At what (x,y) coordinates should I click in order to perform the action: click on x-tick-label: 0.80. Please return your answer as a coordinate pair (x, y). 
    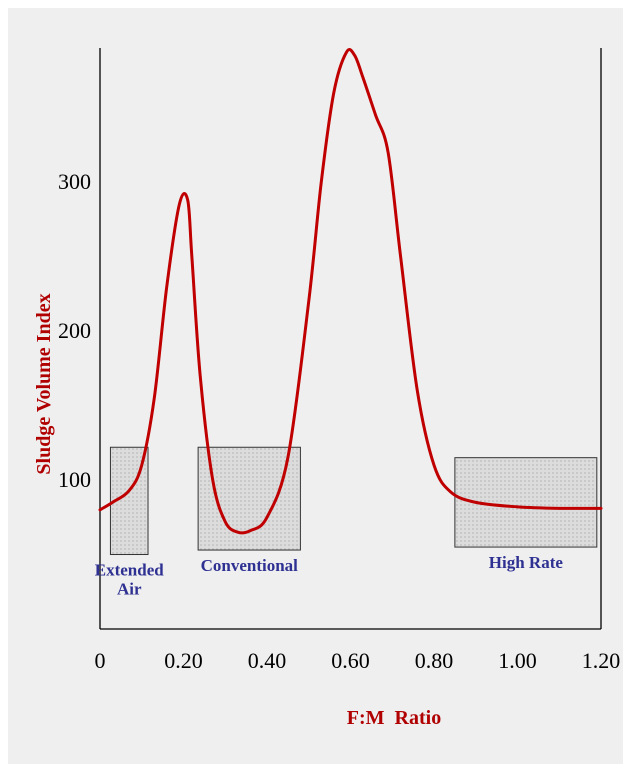
    Looking at the image, I should click on (434, 660).